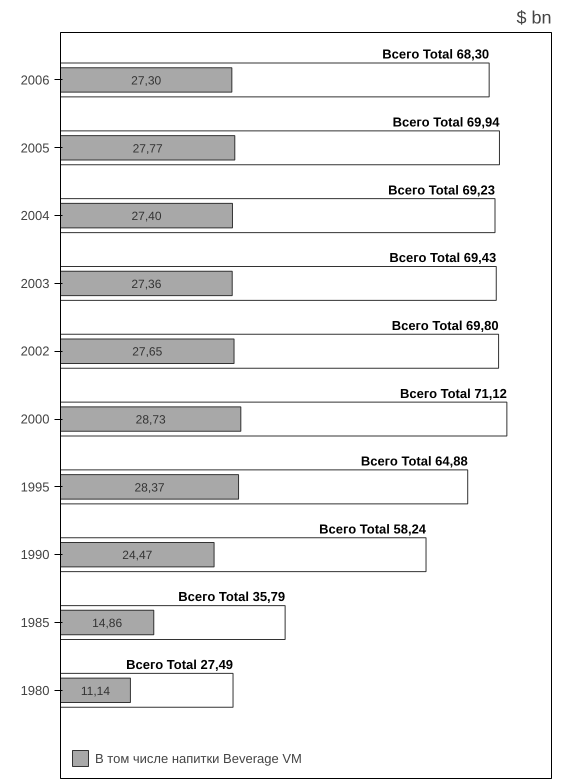  I want to click on data-label: 27,77, so click(147, 148).